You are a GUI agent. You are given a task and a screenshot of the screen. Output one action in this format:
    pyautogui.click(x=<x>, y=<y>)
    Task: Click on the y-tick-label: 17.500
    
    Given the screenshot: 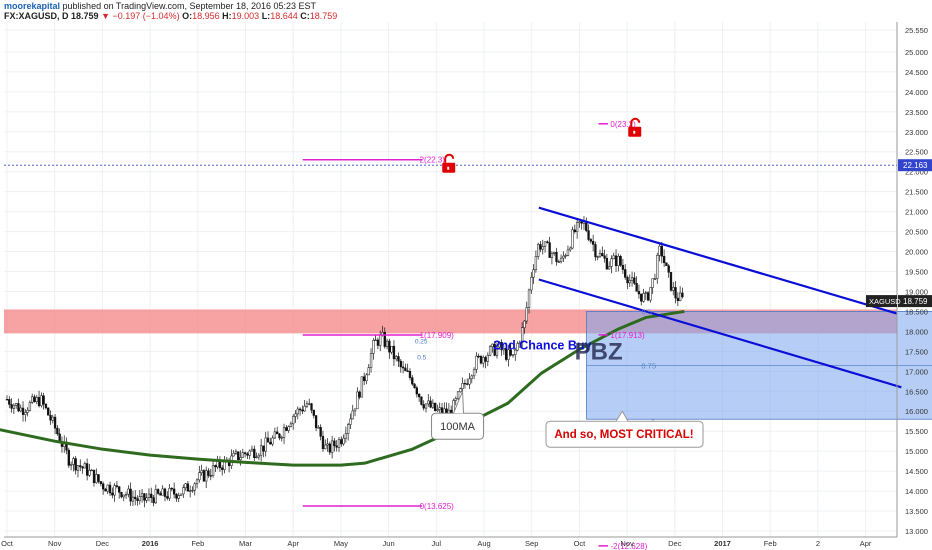 What is the action you would take?
    pyautogui.click(x=916, y=351)
    